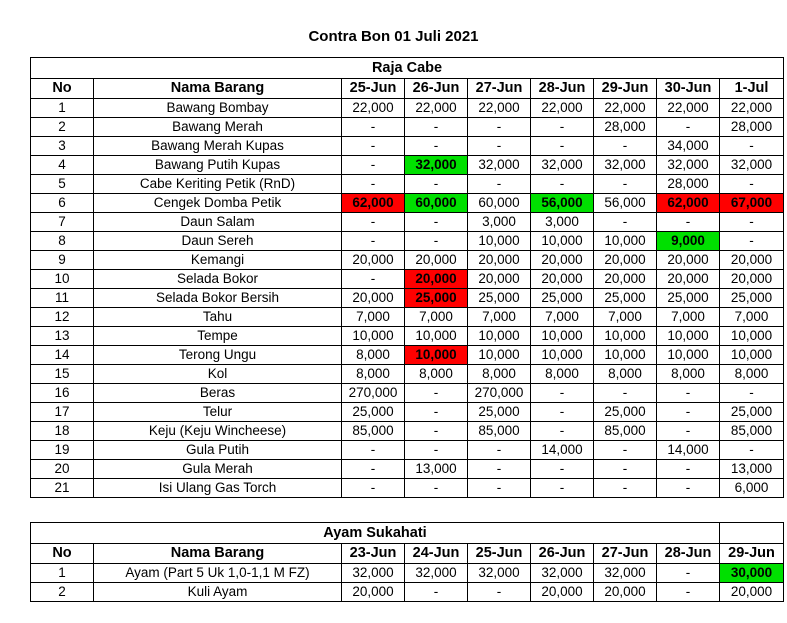 Image resolution: width=787 pixels, height=623 pixels. Describe the element at coordinates (217, 336) in the screenshot. I see `item-name: Tempe` at that location.